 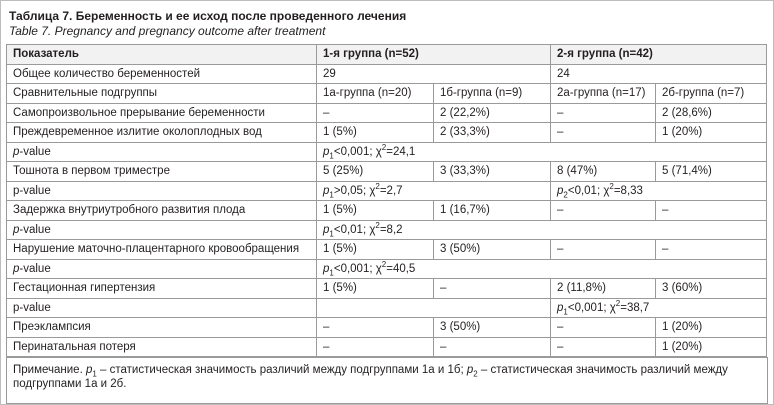 I want to click on table-cell: p1>0,05; χ2=2,7, so click(x=433, y=190).